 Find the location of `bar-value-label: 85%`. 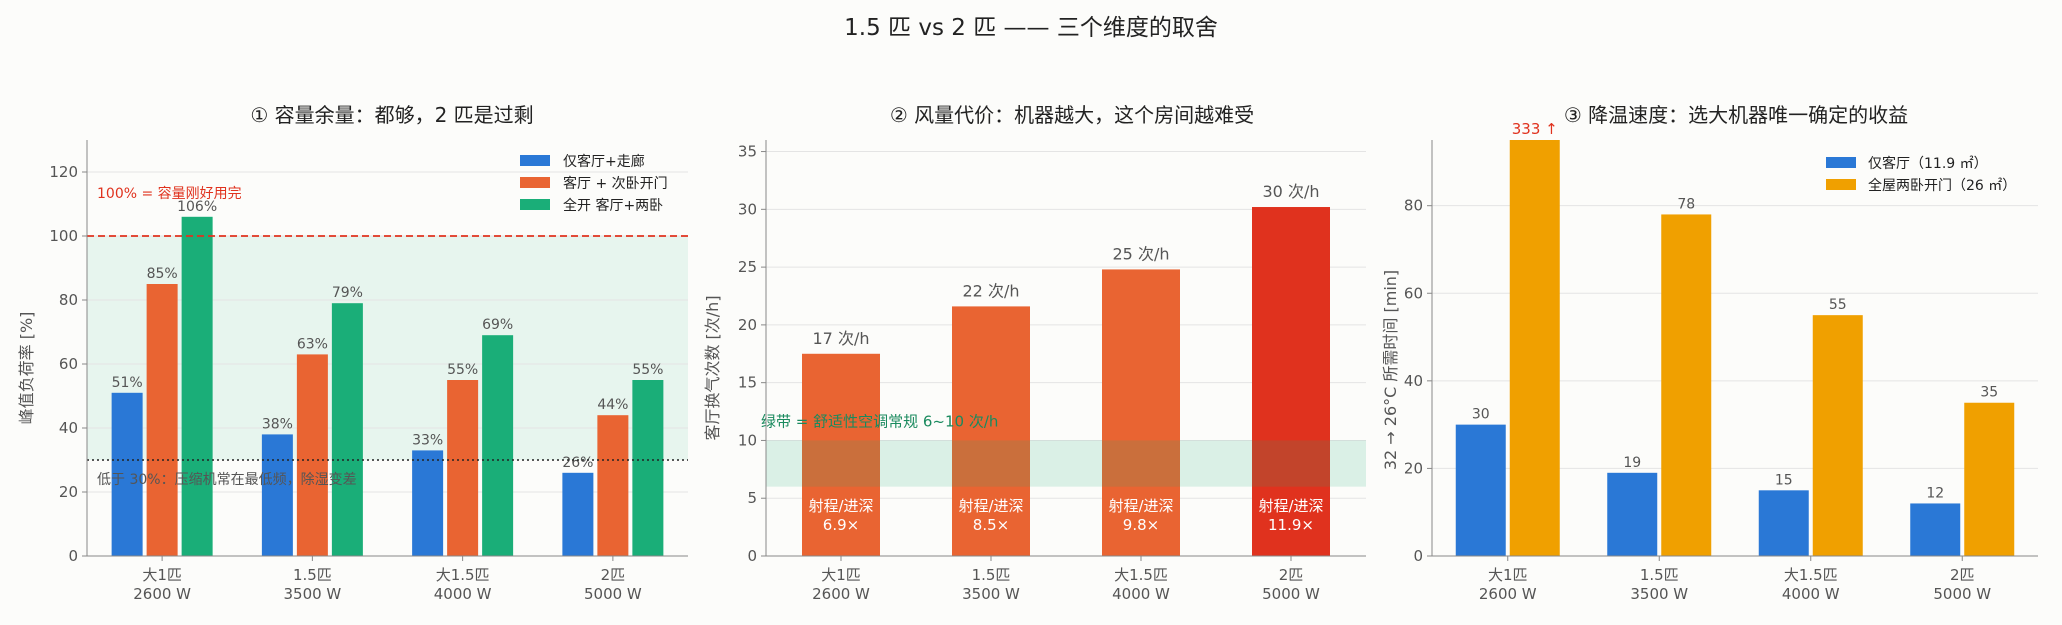

bar-value-label: 85% is located at coordinates (162, 274).